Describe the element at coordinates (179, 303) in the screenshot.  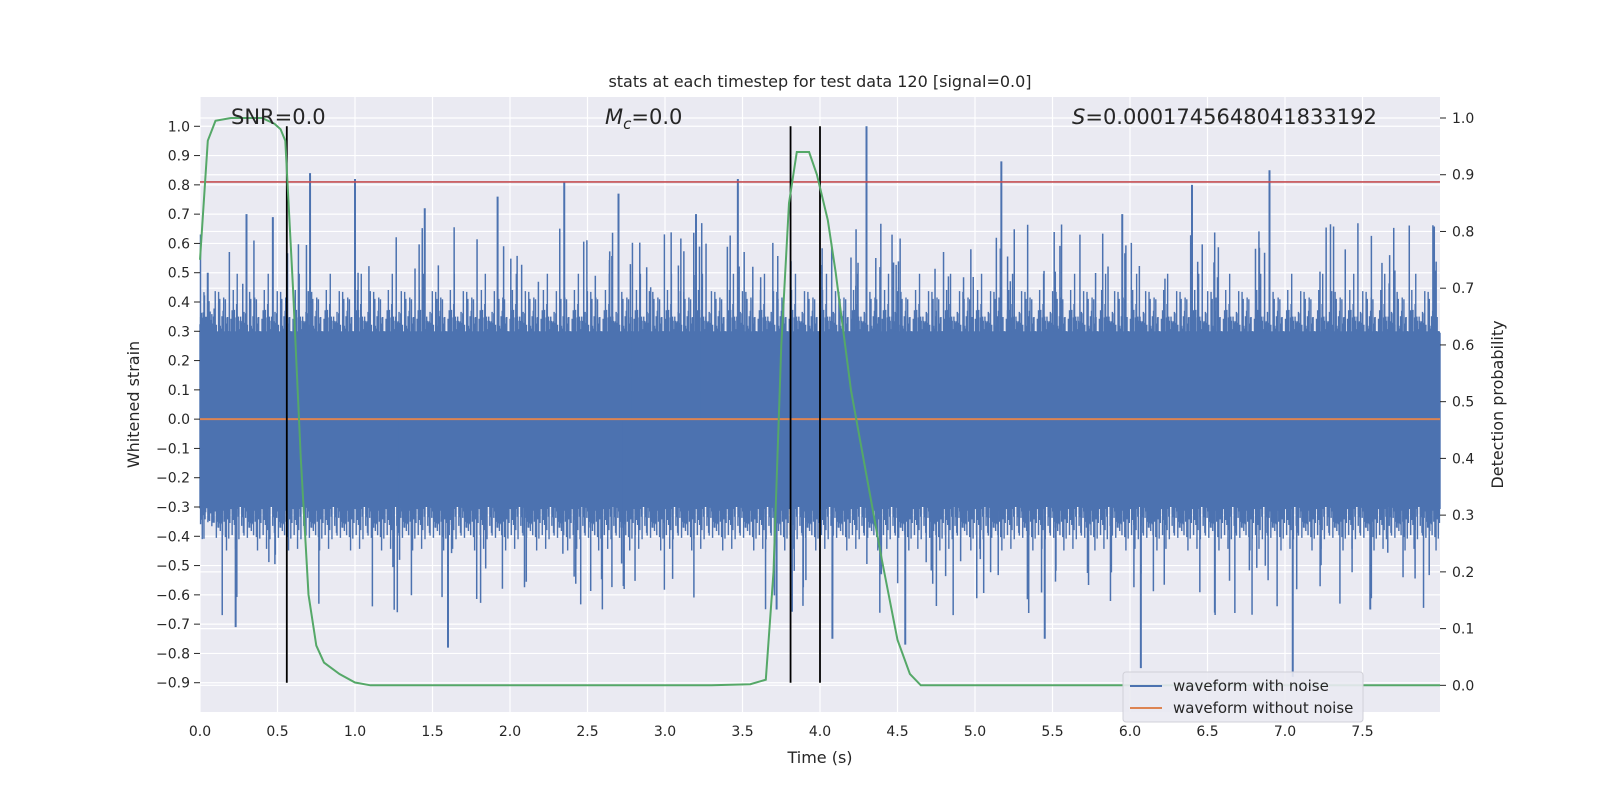
I see `y-tick-label-left: 0.4` at that location.